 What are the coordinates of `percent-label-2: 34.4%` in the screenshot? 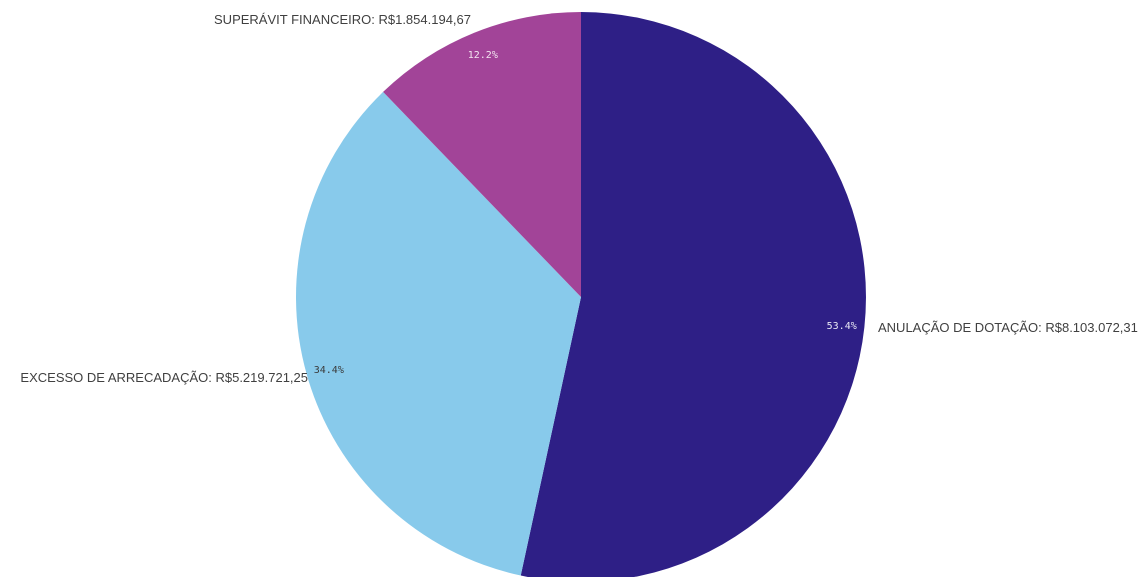 It's located at (329, 370).